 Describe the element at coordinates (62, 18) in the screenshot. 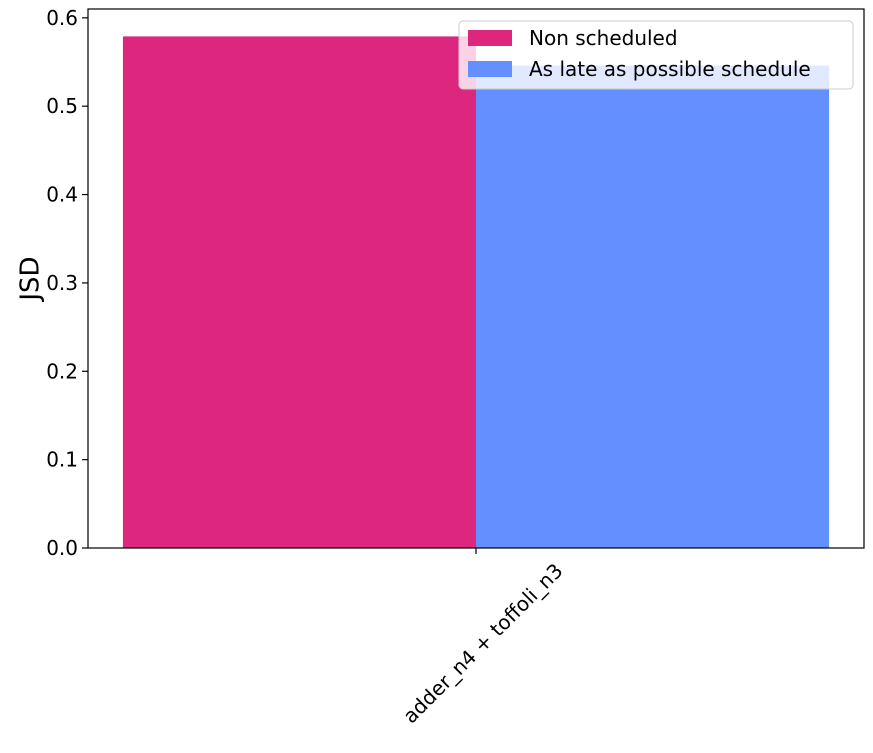

I see `y-tick-label: 0.6` at that location.